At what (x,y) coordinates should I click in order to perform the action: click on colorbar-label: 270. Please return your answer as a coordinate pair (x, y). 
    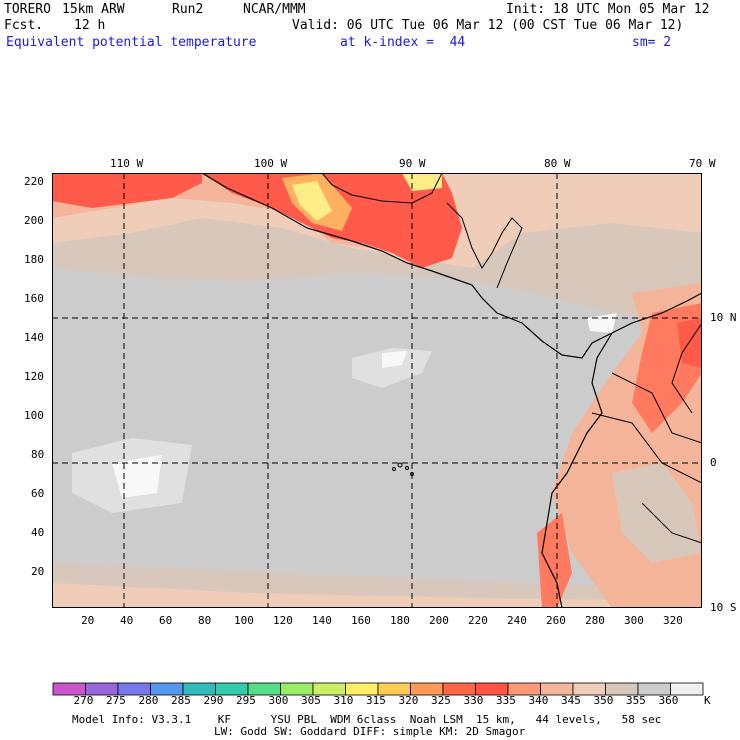
    Looking at the image, I should click on (83, 700).